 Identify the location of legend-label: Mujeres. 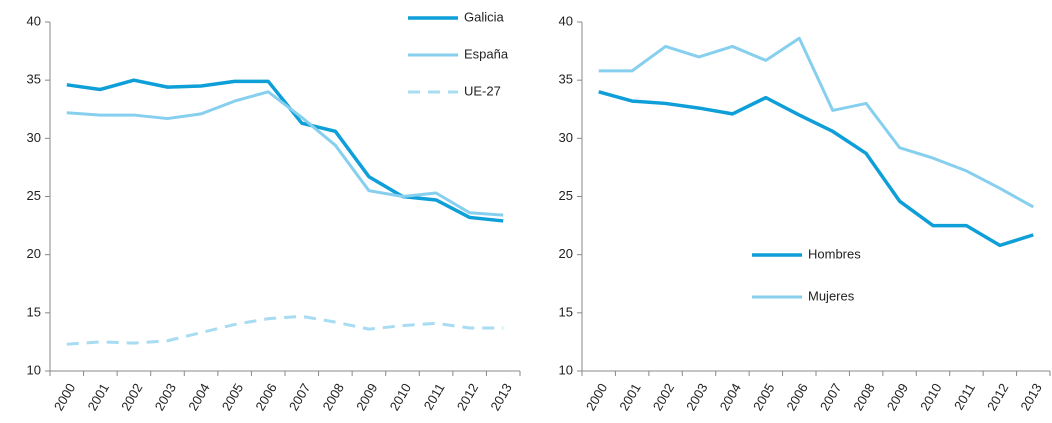
(831, 295).